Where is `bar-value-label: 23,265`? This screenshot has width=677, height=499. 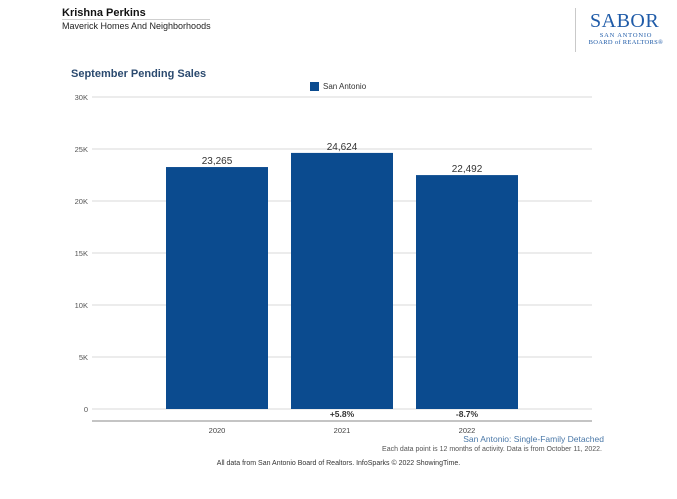 bar-value-label: 23,265 is located at coordinates (217, 161).